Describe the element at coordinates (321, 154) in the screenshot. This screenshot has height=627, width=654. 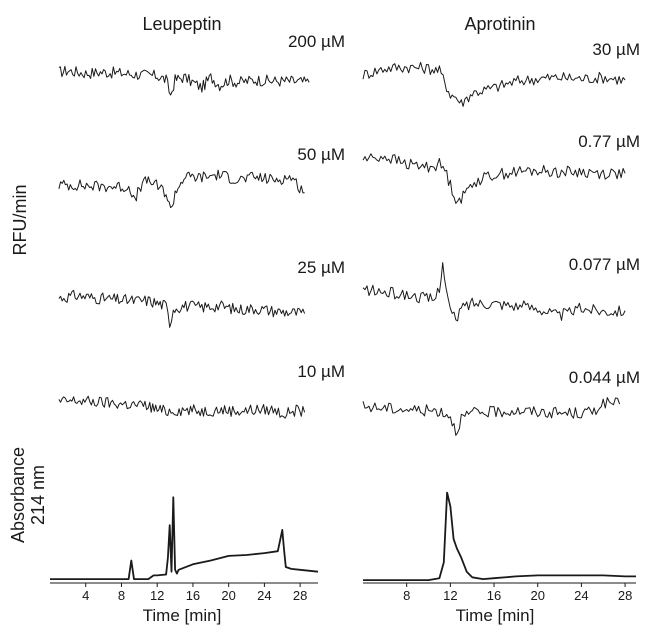
I see `concentration-label: 50 µM` at that location.